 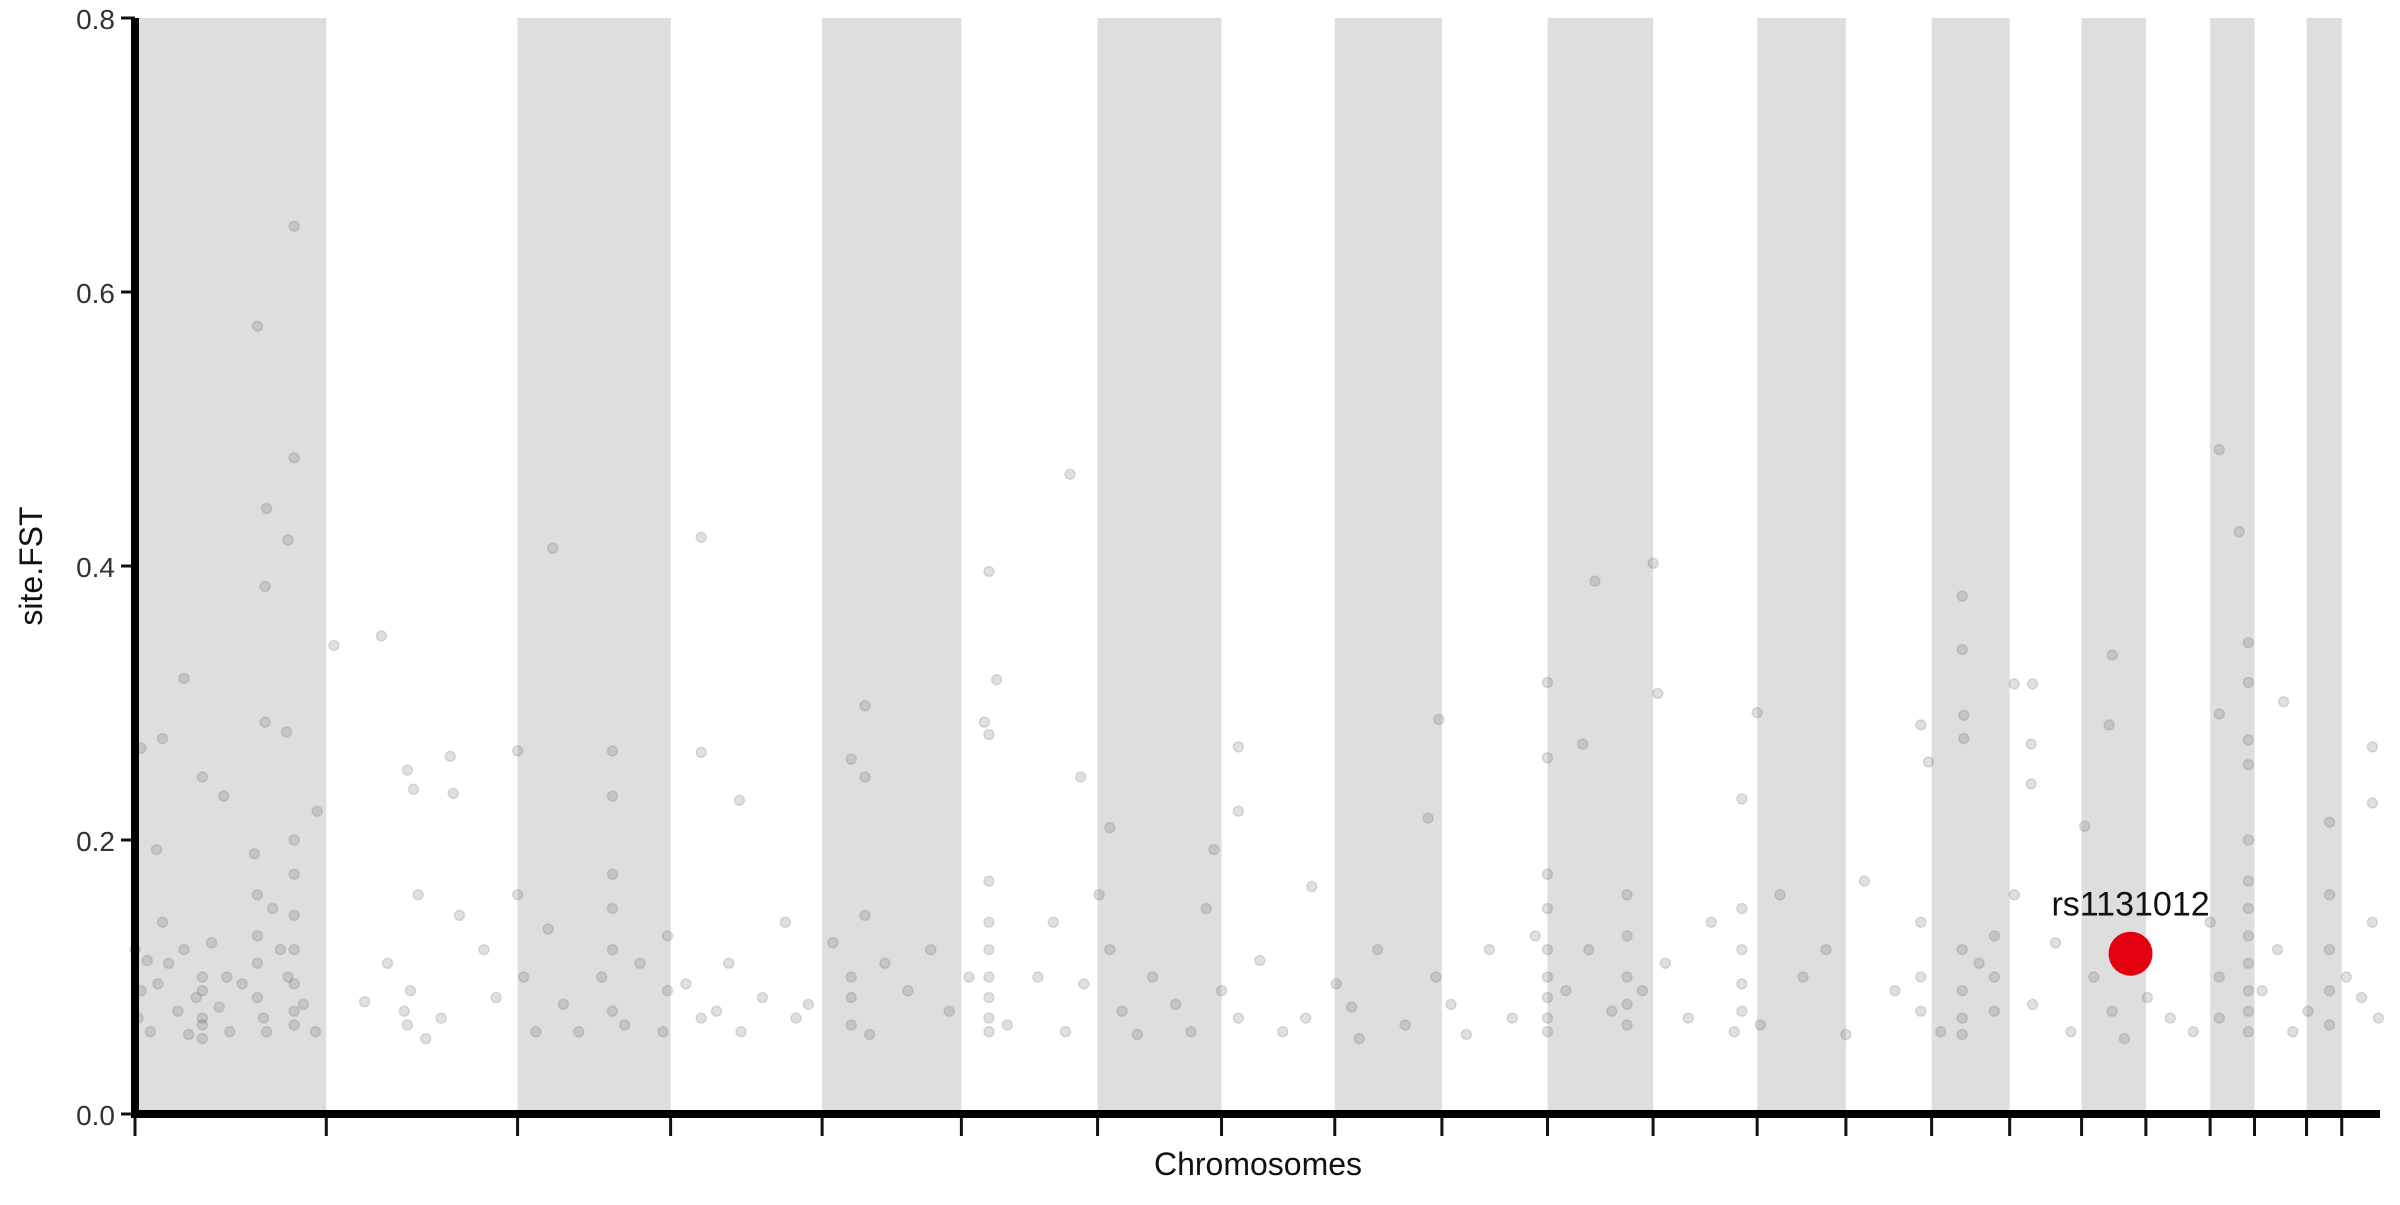 I want to click on highlight-label: rs1131012, so click(x=2130, y=905).